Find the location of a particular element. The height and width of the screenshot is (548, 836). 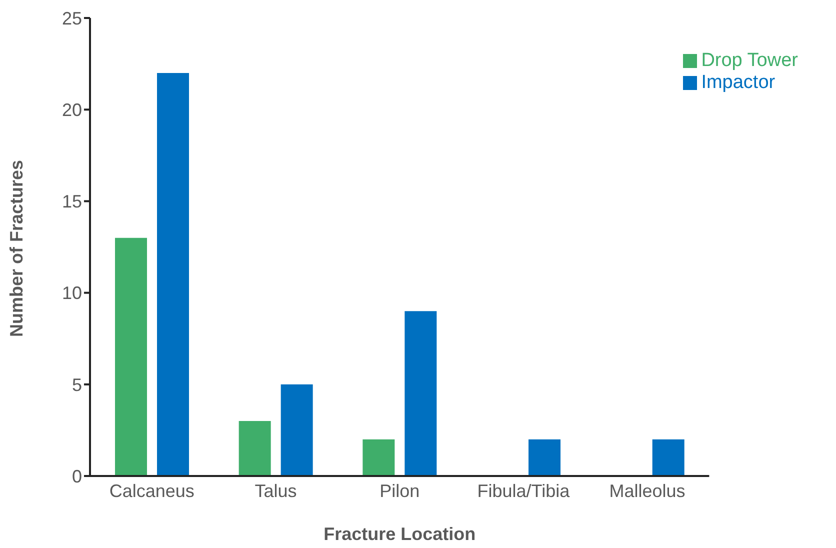

x-tick-label: Malleolus is located at coordinates (647, 490).